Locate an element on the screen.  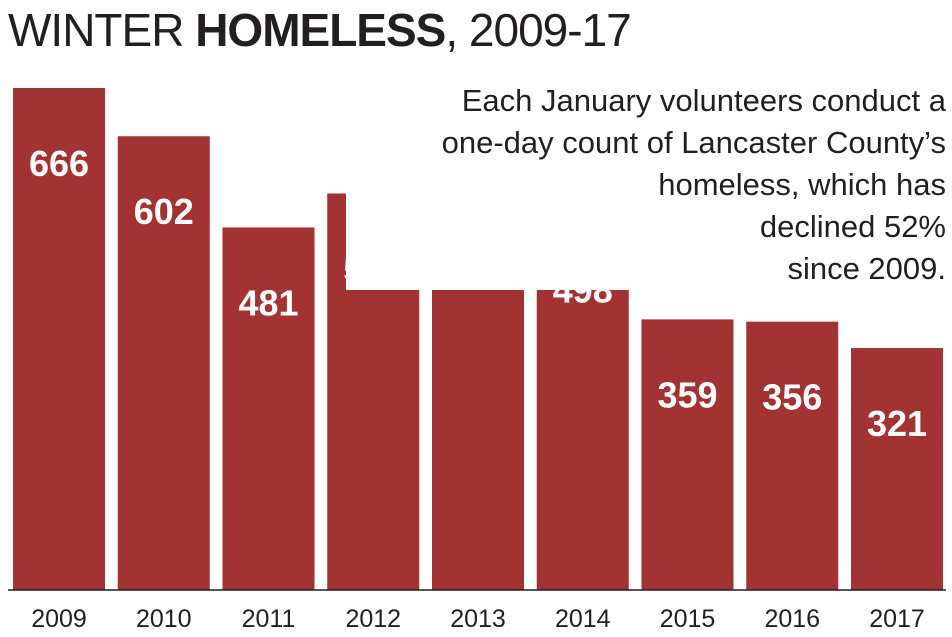
bar-2016 is located at coordinates (792, 455).